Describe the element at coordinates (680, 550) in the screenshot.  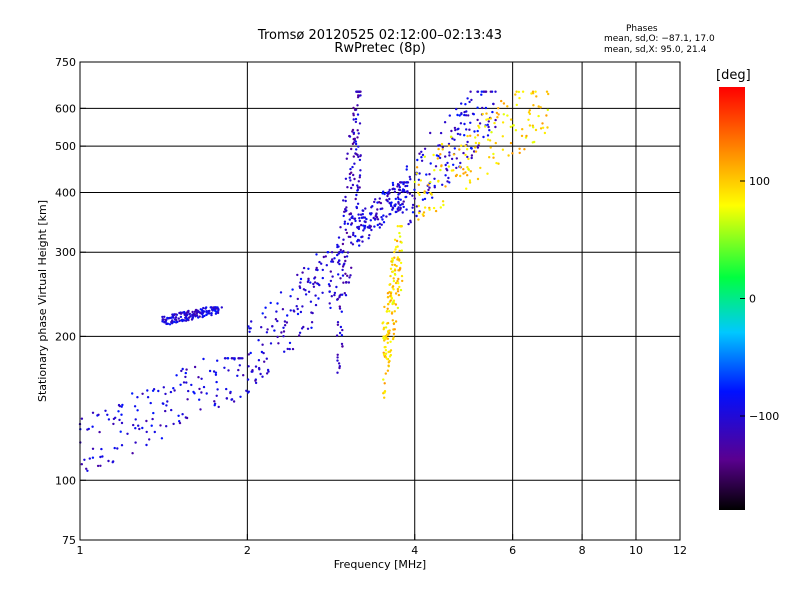
I see `x-tick-label: 12` at that location.